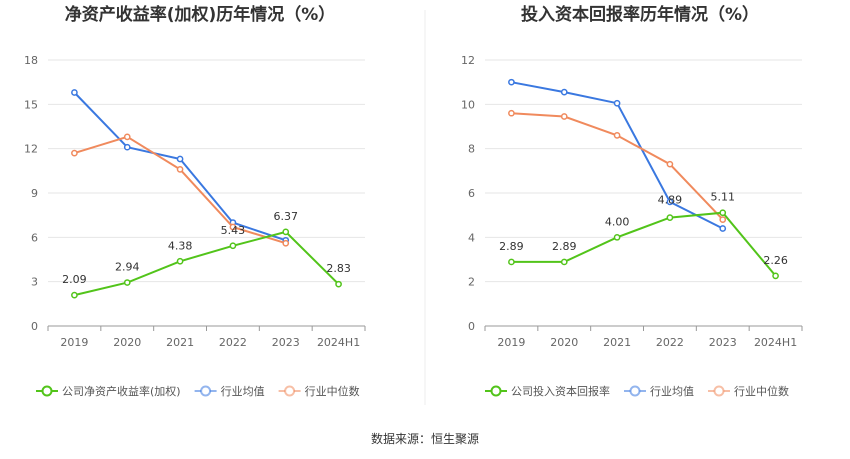 The width and height of the screenshot is (850, 459). I want to click on legend-label: 公司净资产收益率(加权), so click(121, 391).